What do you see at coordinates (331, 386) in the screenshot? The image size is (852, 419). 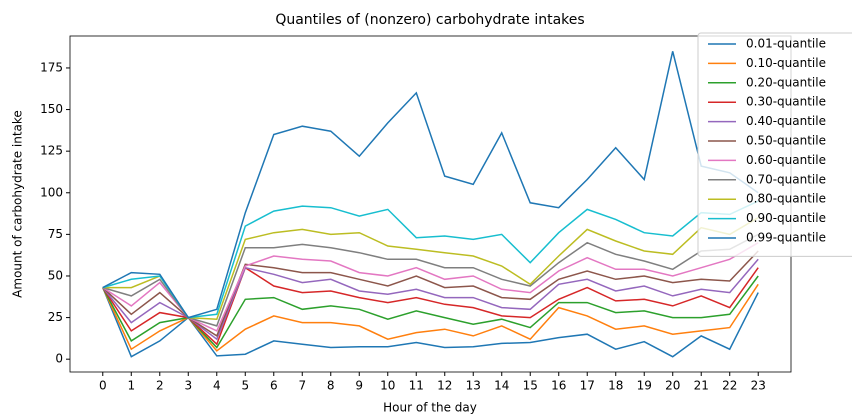 I see `x-tick-label: 8` at bounding box center [331, 386].